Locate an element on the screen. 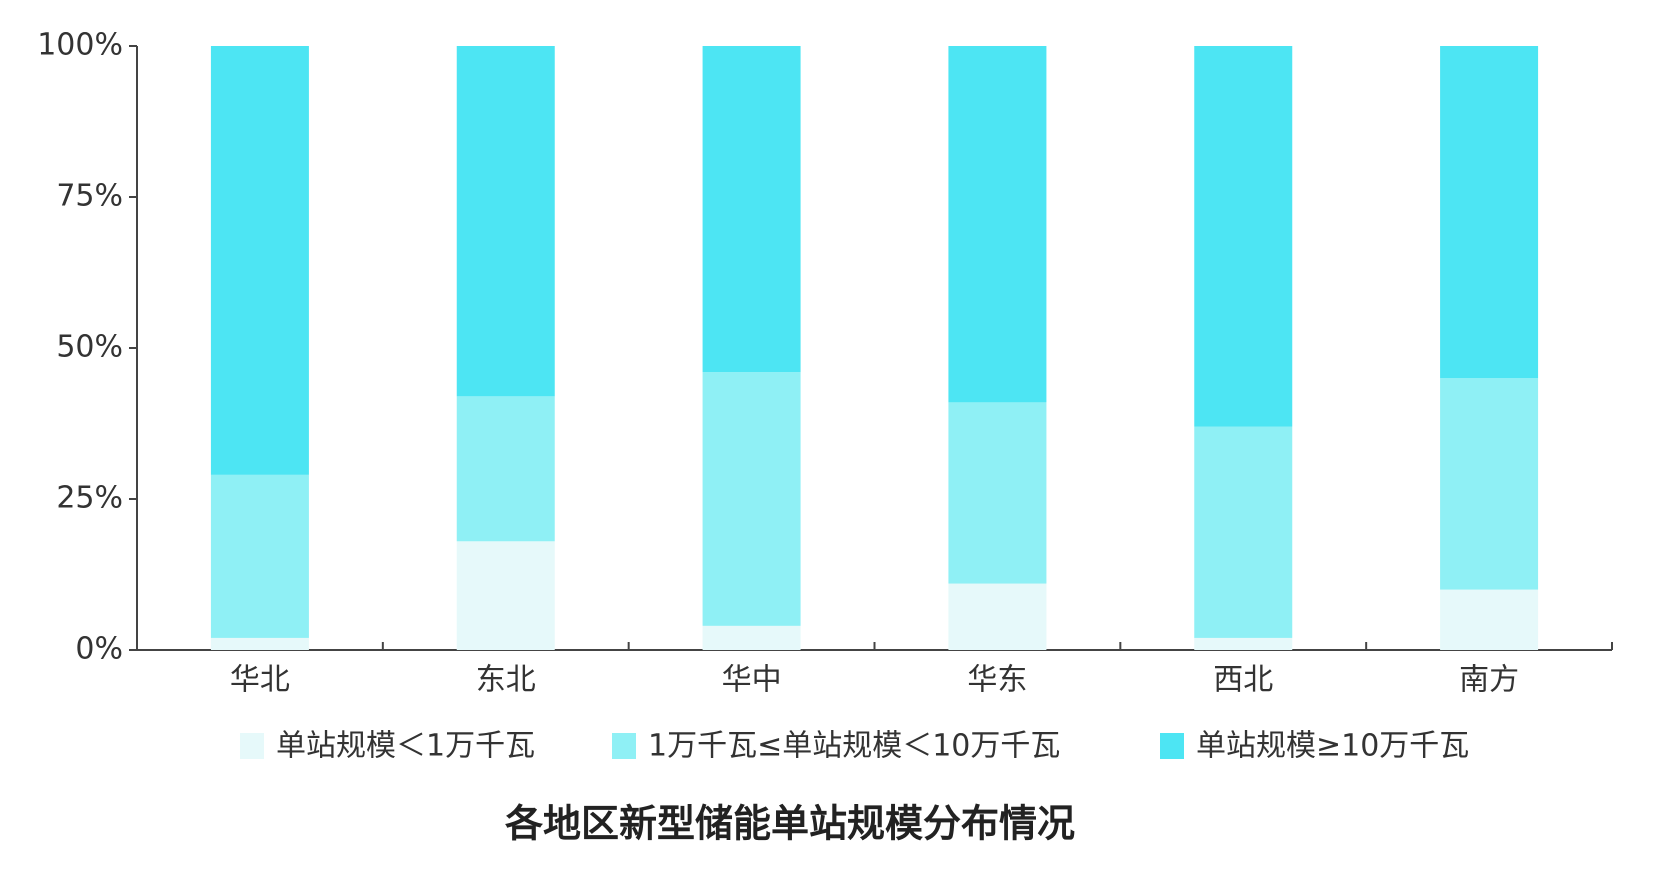 The height and width of the screenshot is (888, 1660). y-tick-label: 100% is located at coordinates (80, 45).